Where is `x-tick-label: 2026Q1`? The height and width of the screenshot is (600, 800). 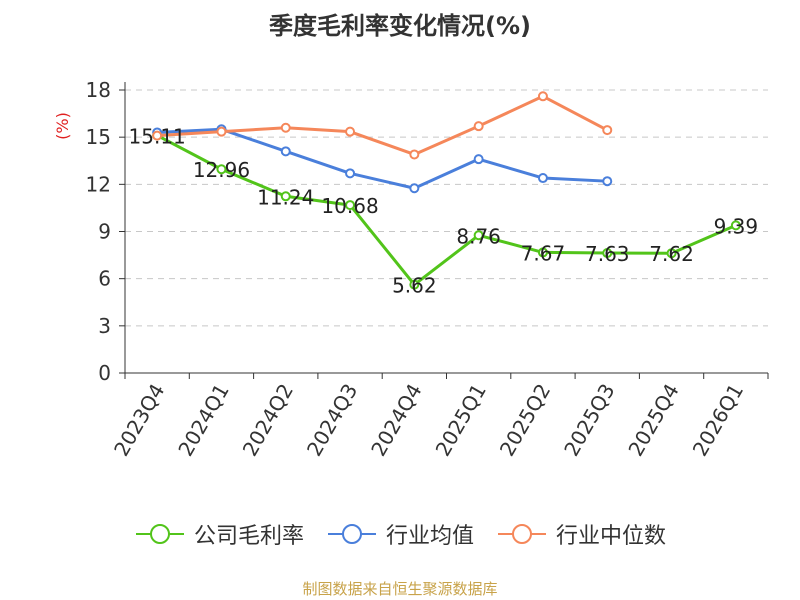
x-tick-label: 2026Q1 is located at coordinates (718, 420).